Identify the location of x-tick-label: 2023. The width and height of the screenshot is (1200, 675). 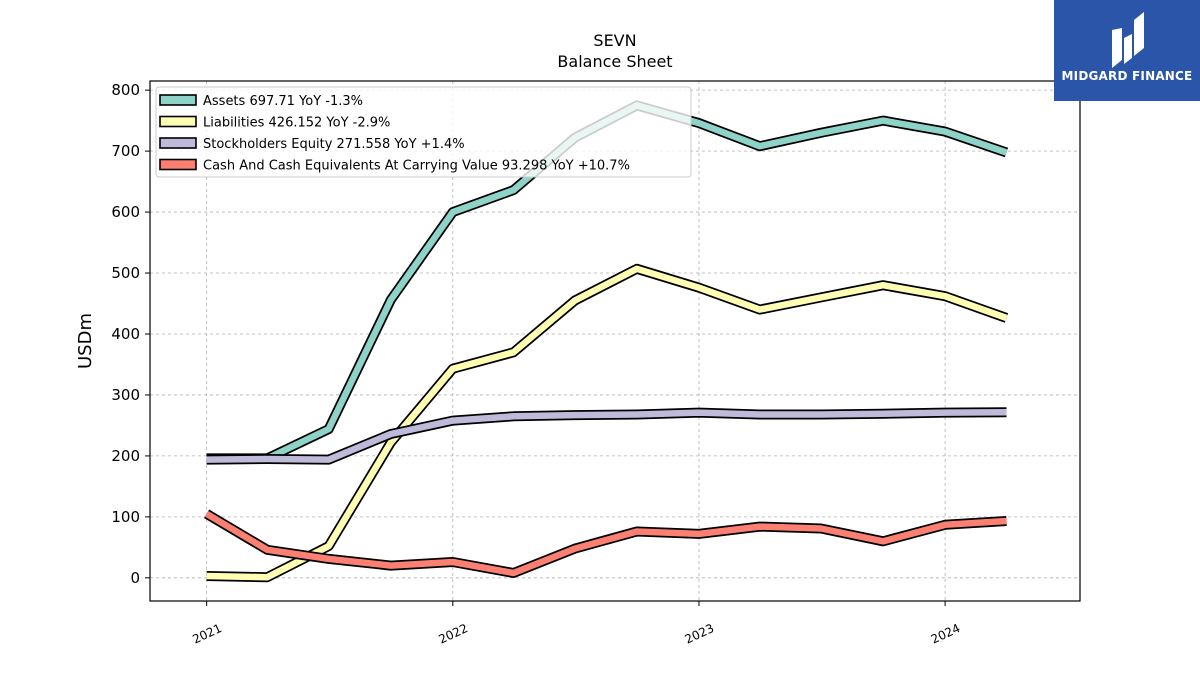
(700, 634).